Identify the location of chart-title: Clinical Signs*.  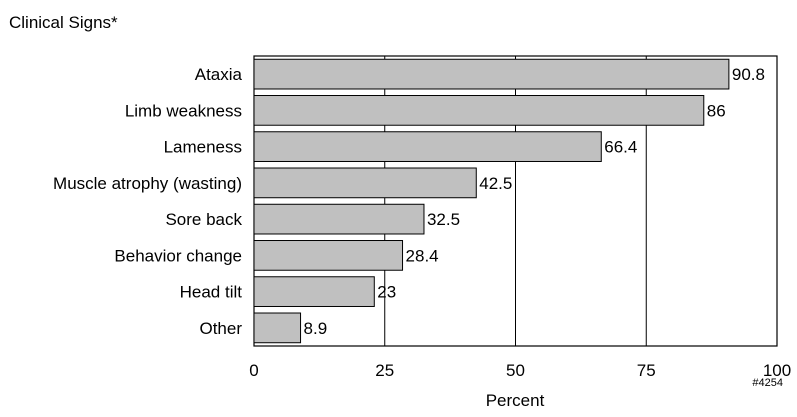
(63, 22).